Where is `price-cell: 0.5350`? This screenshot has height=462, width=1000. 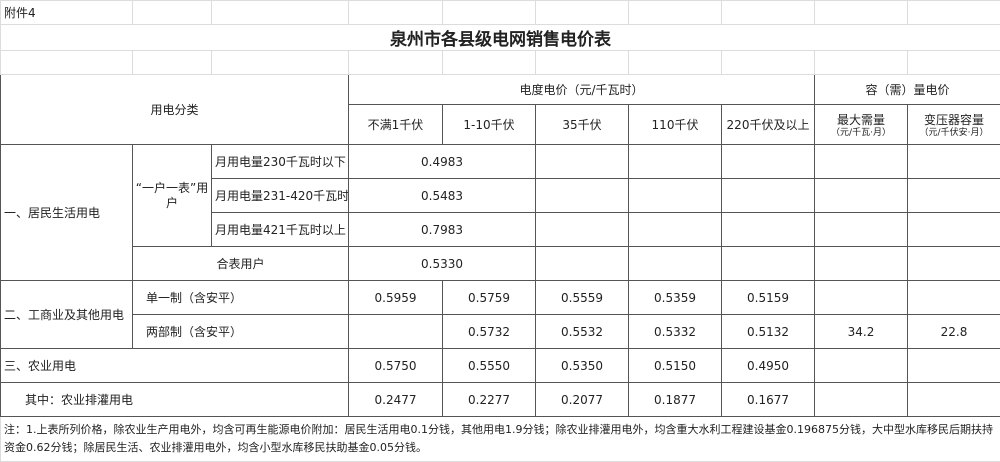
price-cell: 0.5350 is located at coordinates (582, 366).